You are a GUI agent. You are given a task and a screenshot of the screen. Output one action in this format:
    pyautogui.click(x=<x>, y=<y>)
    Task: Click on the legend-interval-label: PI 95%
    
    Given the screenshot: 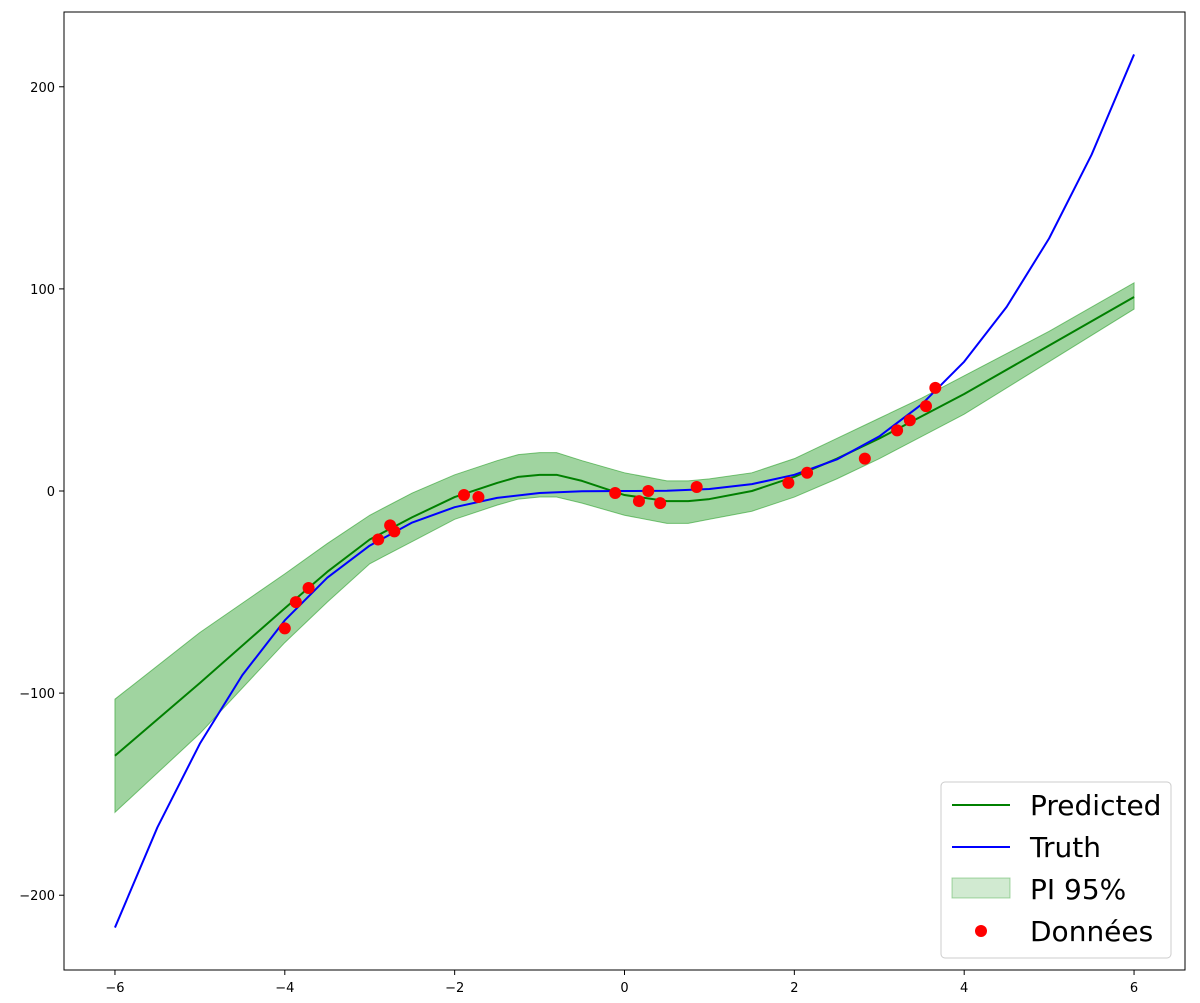 What is the action you would take?
    pyautogui.click(x=1078, y=889)
    